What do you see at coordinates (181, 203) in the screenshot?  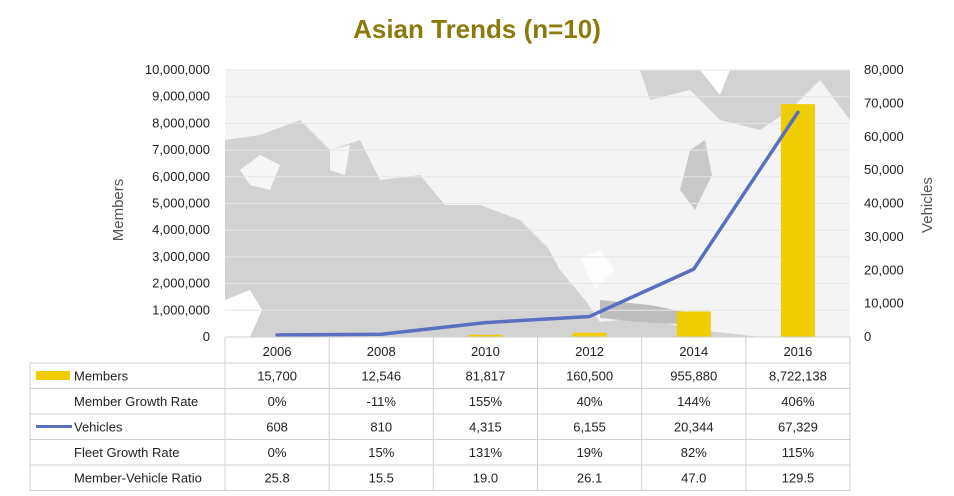 I see `y-tick-label: 5,000,000` at bounding box center [181, 203].